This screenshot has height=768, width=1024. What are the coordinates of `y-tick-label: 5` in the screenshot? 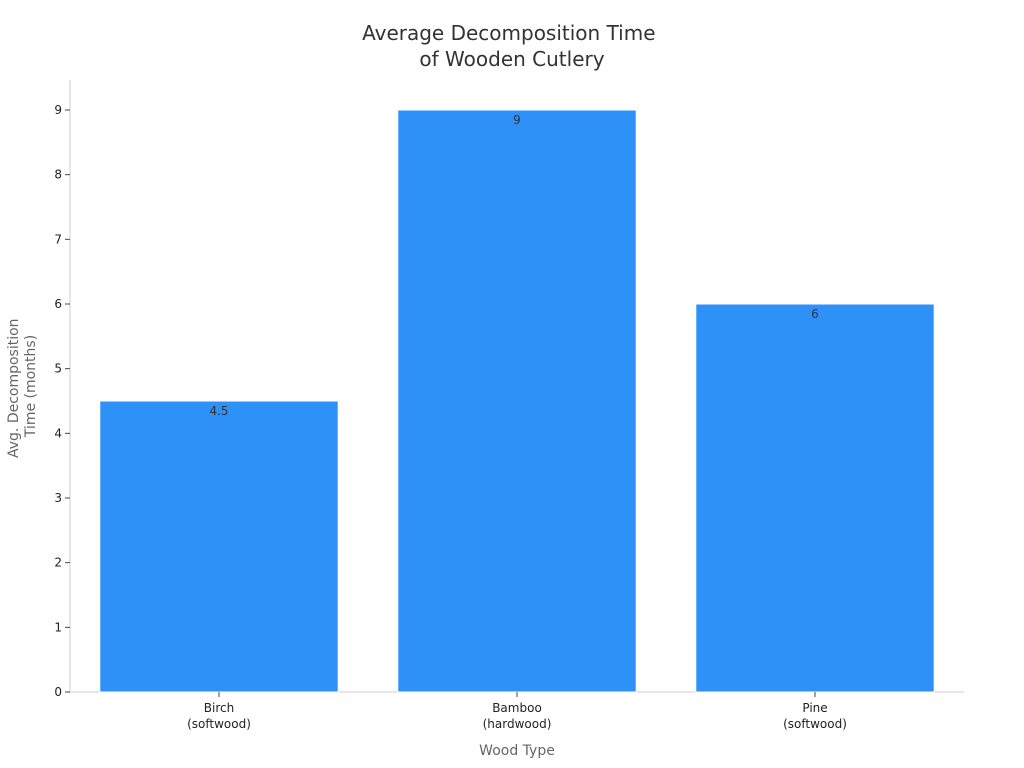 It's located at (58, 369).